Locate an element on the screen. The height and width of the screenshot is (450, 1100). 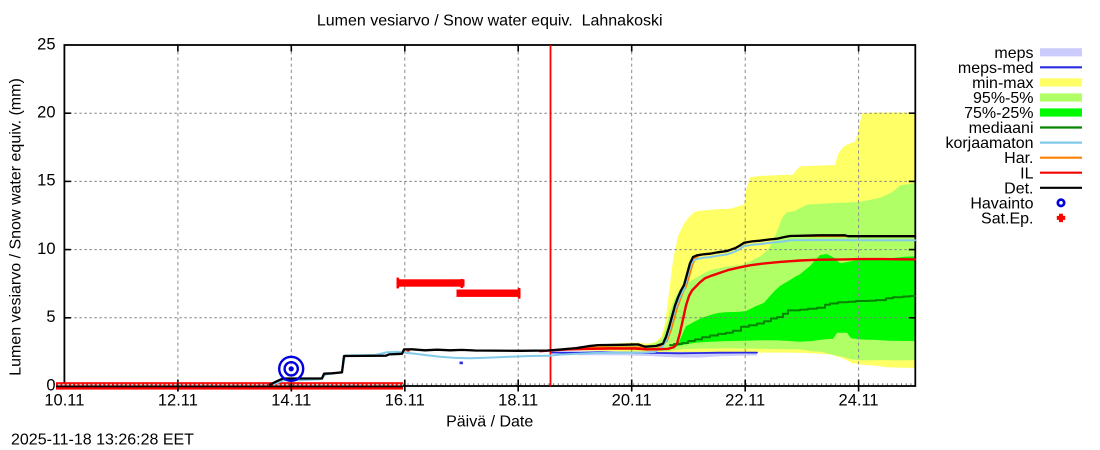
svg-text: Sat.Ep. is located at coordinates (1007, 219).